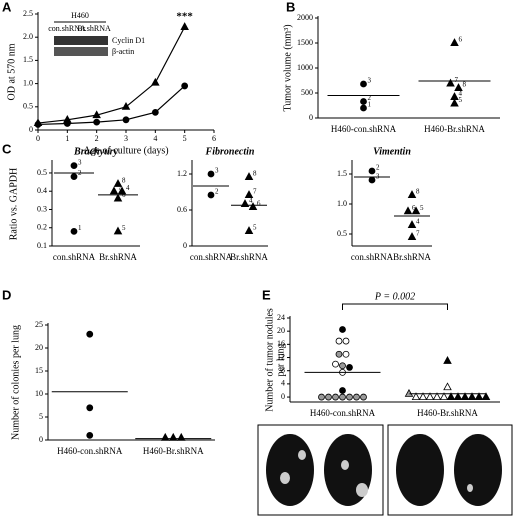  I want to click on y-tick-label: 12, so click(281, 356).